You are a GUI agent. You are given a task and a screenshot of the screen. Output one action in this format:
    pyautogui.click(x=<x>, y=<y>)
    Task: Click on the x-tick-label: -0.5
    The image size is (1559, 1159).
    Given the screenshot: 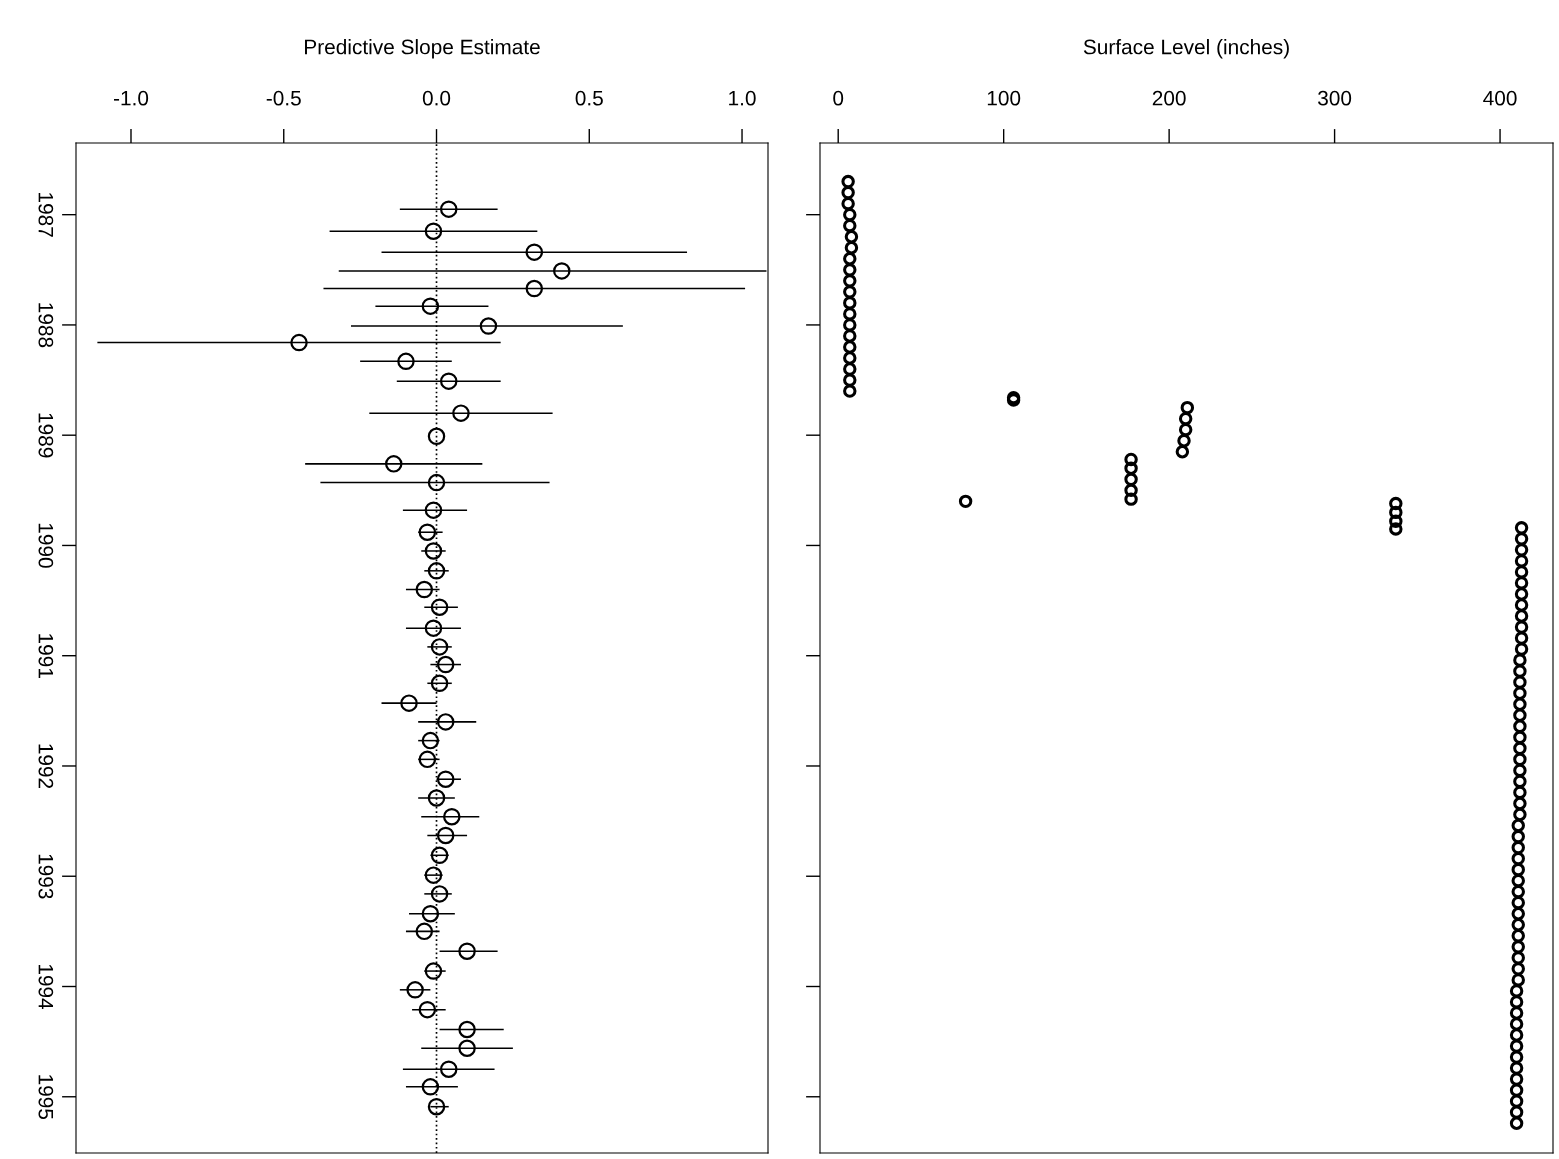 What is the action you would take?
    pyautogui.click(x=283, y=98)
    